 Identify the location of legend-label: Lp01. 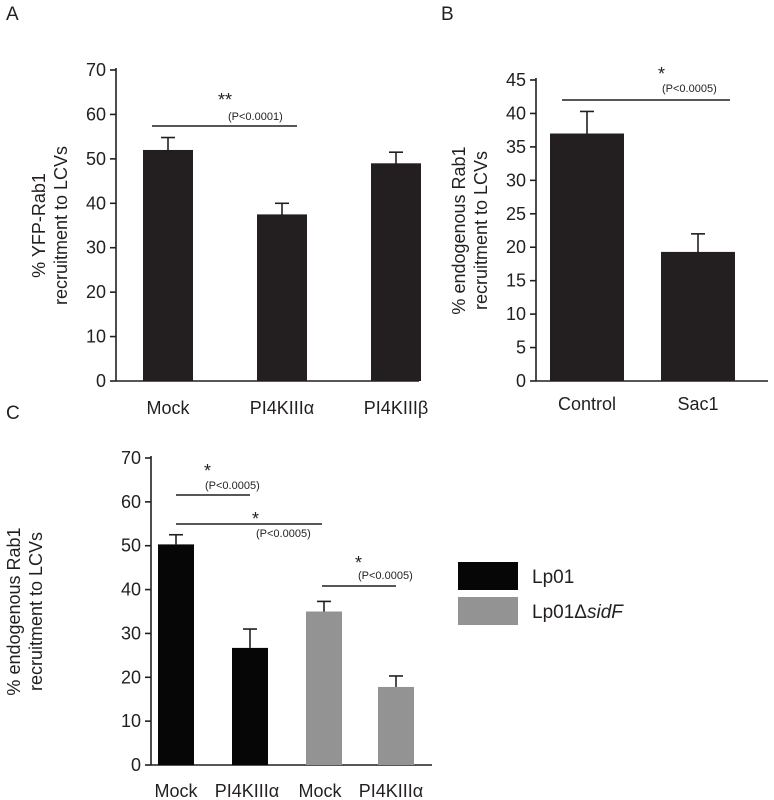
(553, 577).